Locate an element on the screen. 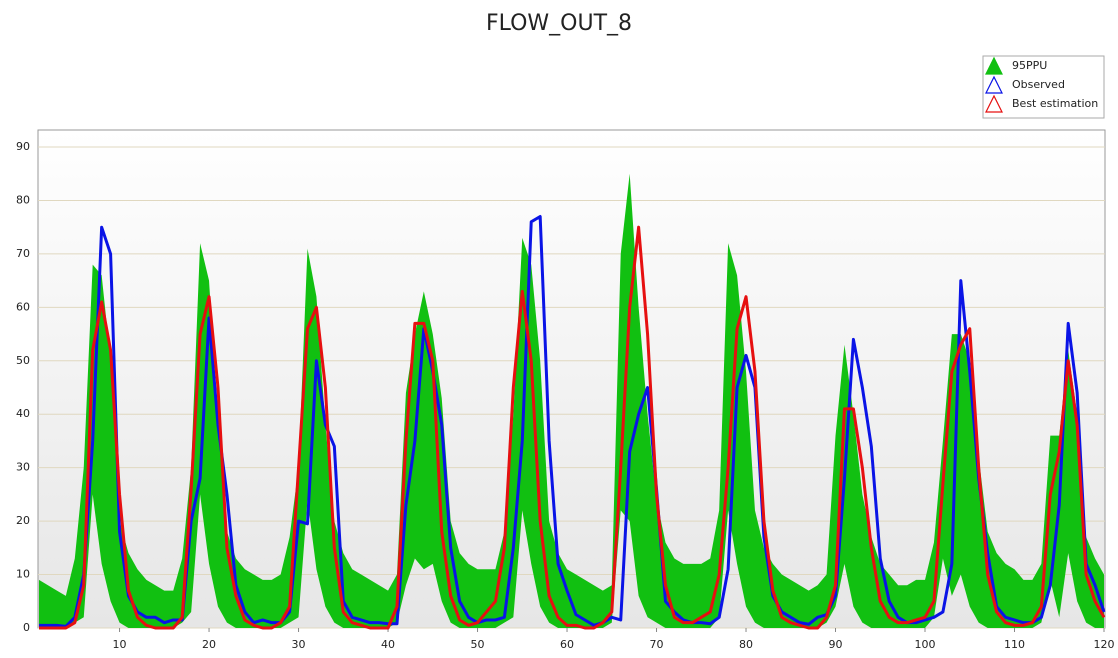 The image size is (1118, 658). x-tick-label: 20 is located at coordinates (209, 644).